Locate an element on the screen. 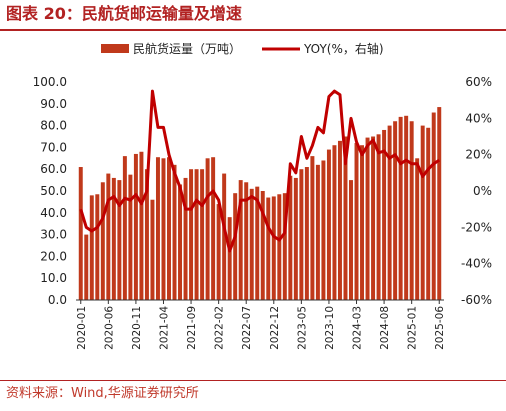  y-right-tick-label: 60% is located at coordinates (478, 82).